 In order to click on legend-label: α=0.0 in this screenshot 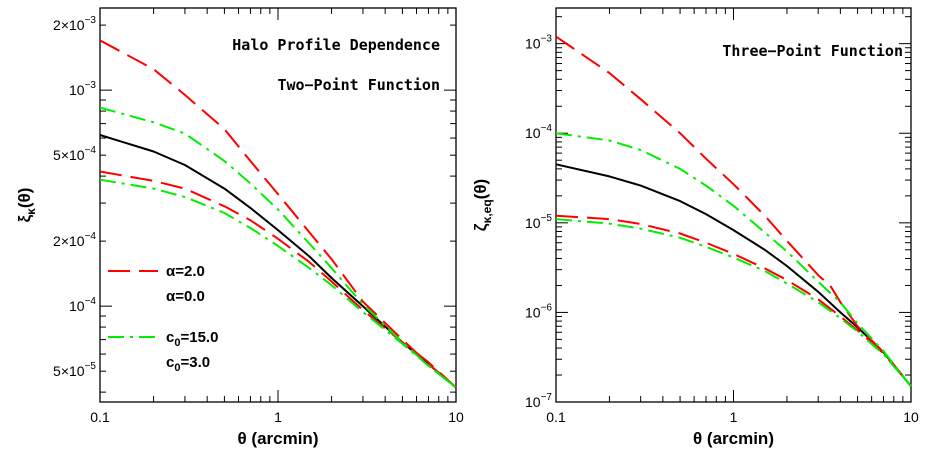, I will do `click(185, 296)`.